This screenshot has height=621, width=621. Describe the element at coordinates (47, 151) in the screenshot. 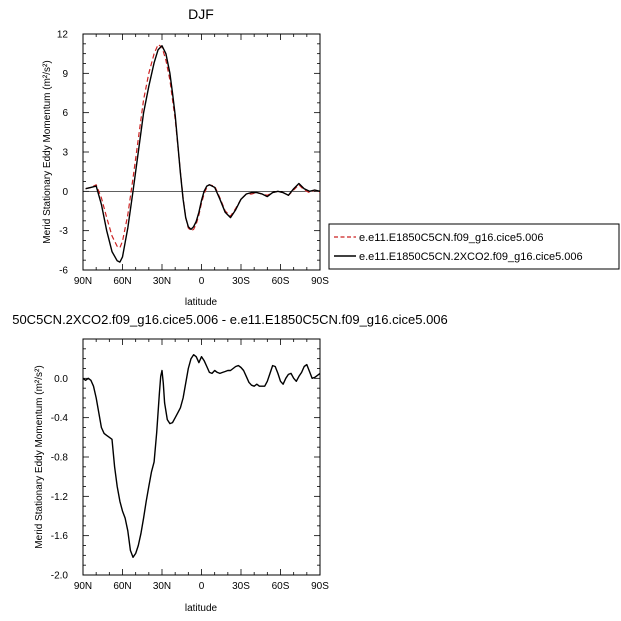

I see `top-y-axis-label: Merid Stationary Eddy Momentum (m²/s²)` at that location.